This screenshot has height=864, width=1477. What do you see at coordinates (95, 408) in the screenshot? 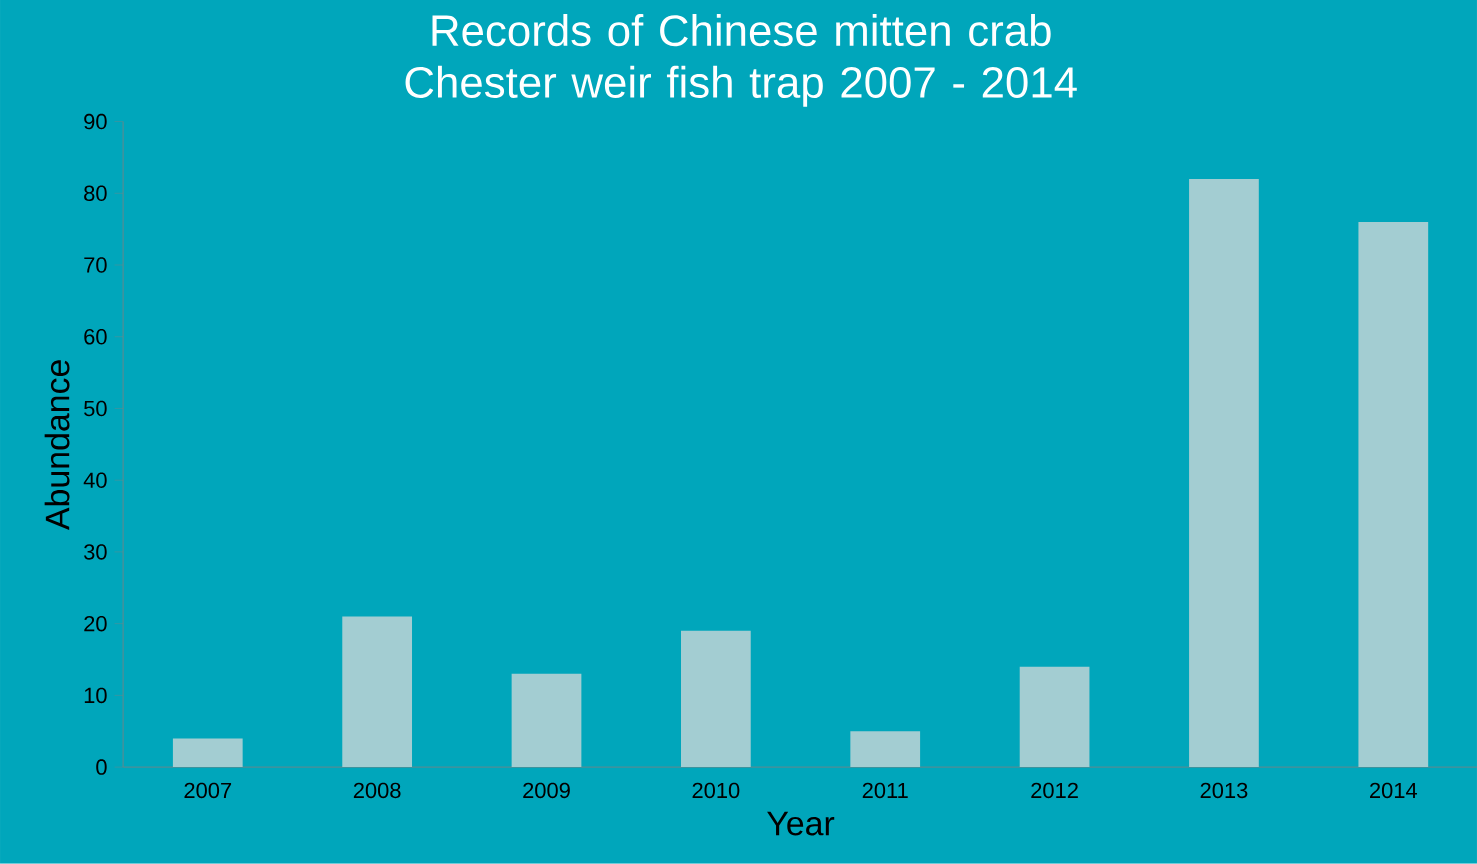
I see `y-tick-label: 50` at bounding box center [95, 408].